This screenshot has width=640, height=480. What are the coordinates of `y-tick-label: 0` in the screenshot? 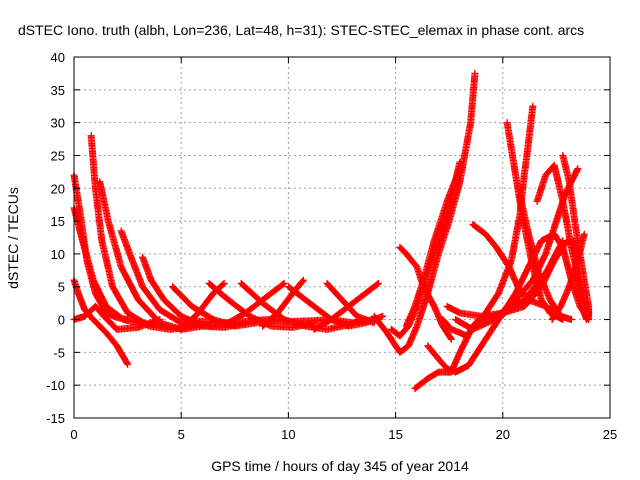 It's located at (61, 320).